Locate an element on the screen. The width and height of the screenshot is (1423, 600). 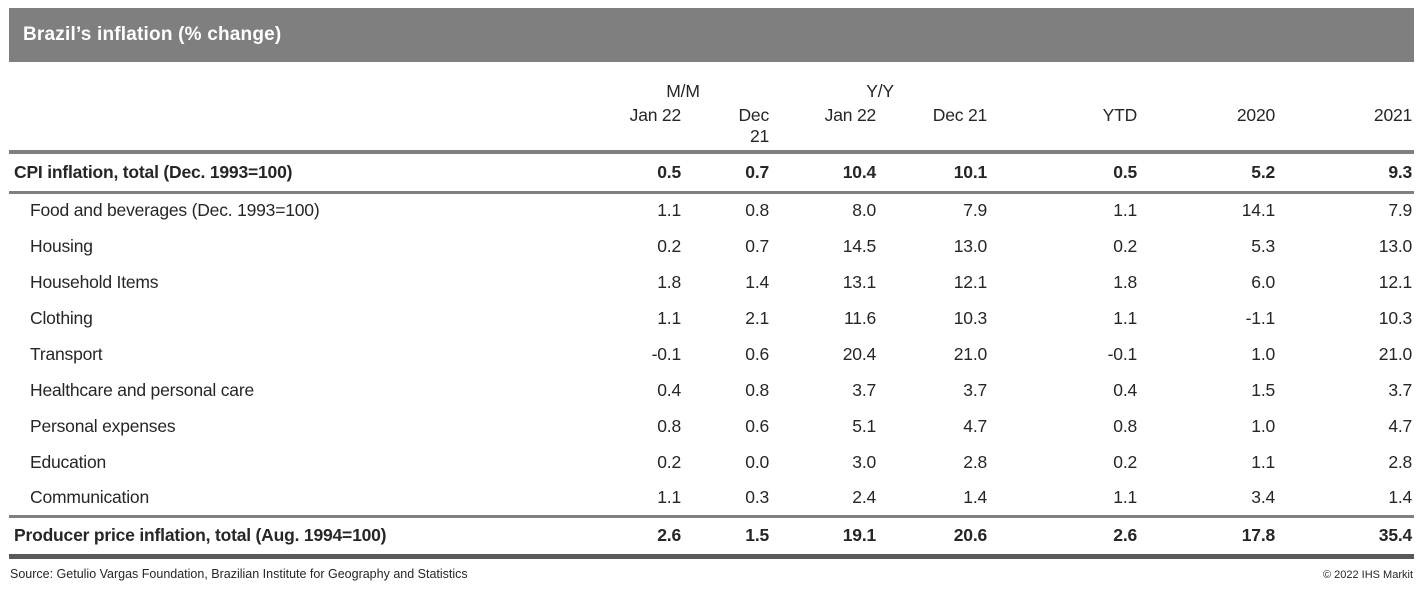
cell-2020: 5.2 is located at coordinates (1208, 173).